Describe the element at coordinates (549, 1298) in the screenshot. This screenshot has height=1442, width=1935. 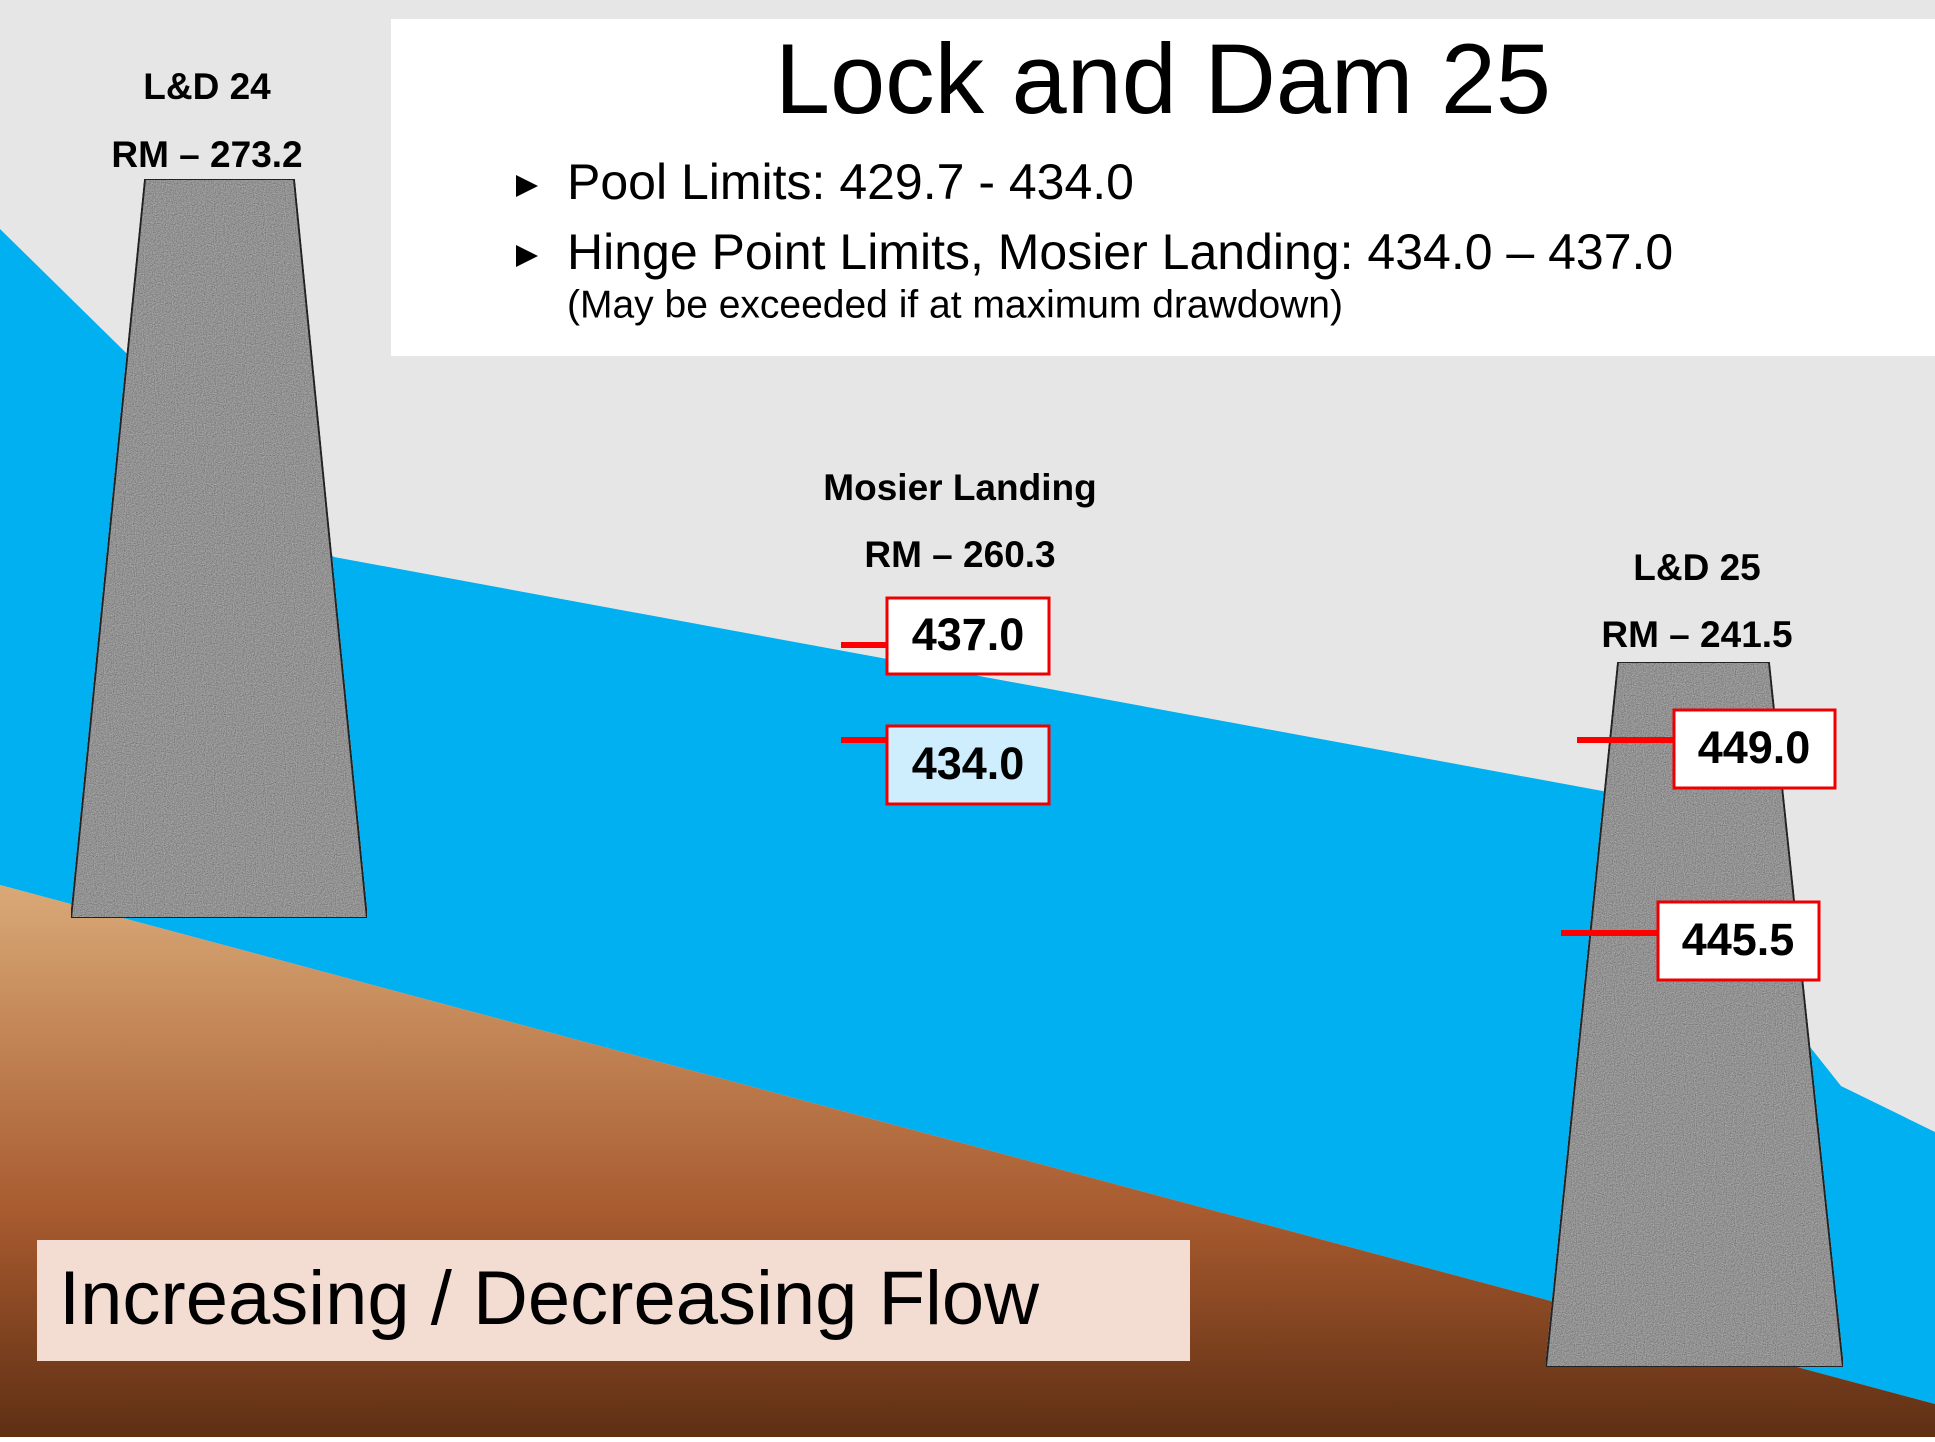
I see `footer-text: Increasing / Decreasing Flow` at that location.